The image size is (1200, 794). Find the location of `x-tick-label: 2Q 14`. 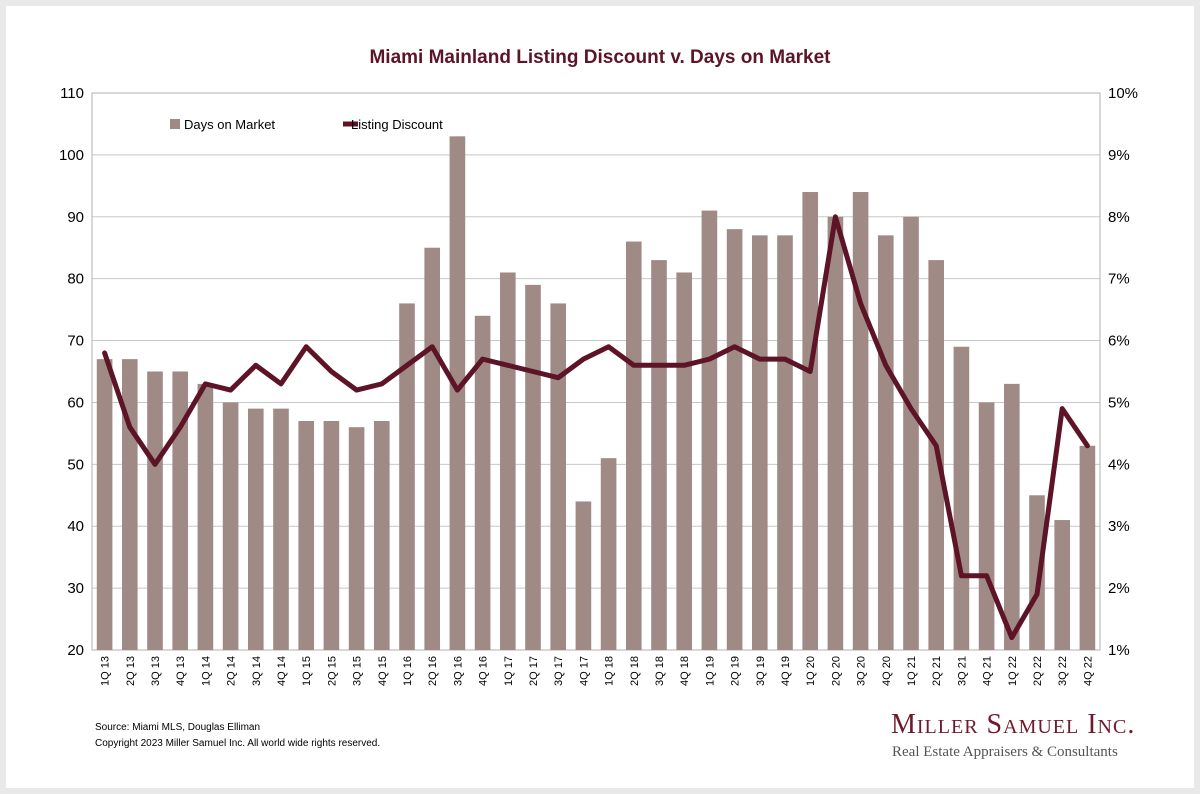

x-tick-label: 2Q 14 is located at coordinates (232, 671).